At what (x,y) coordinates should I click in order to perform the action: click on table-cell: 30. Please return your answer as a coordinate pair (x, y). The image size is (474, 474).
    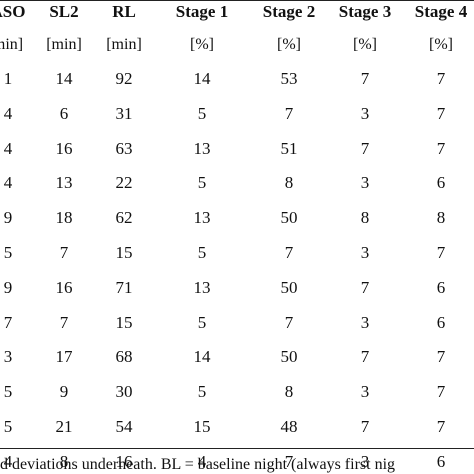
    Looking at the image, I should click on (124, 391).